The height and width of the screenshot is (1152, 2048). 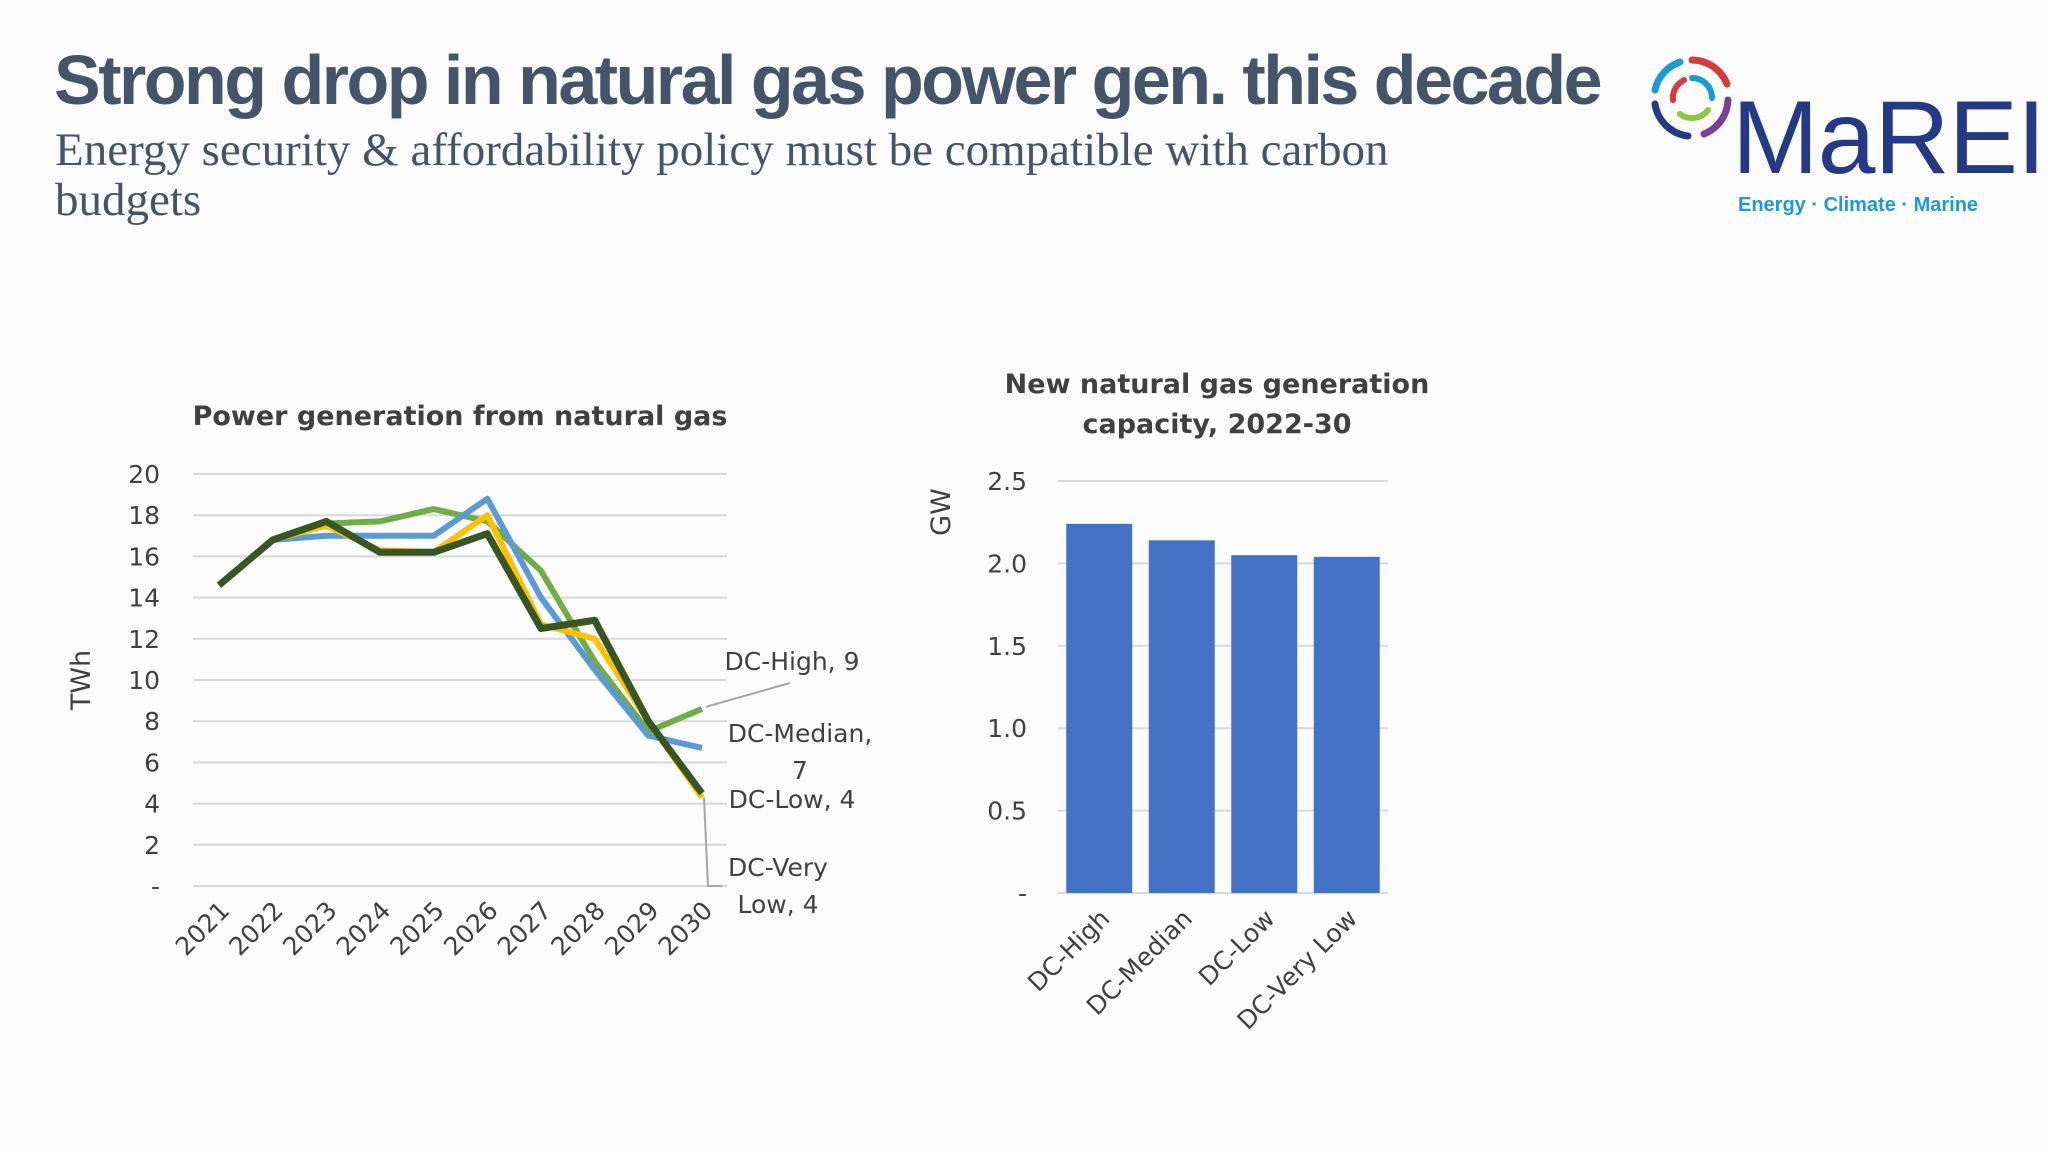 What do you see at coordinates (1007, 563) in the screenshot?
I see `bar-chart-y-tick: 2.0` at bounding box center [1007, 563].